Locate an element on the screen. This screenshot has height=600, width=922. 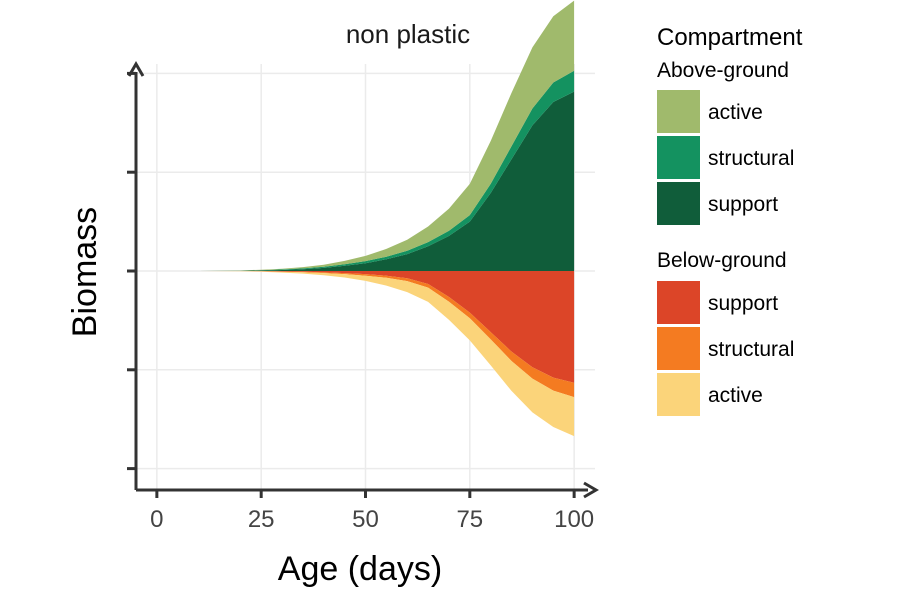
x-tick-label-0: 0 is located at coordinates (156, 519).